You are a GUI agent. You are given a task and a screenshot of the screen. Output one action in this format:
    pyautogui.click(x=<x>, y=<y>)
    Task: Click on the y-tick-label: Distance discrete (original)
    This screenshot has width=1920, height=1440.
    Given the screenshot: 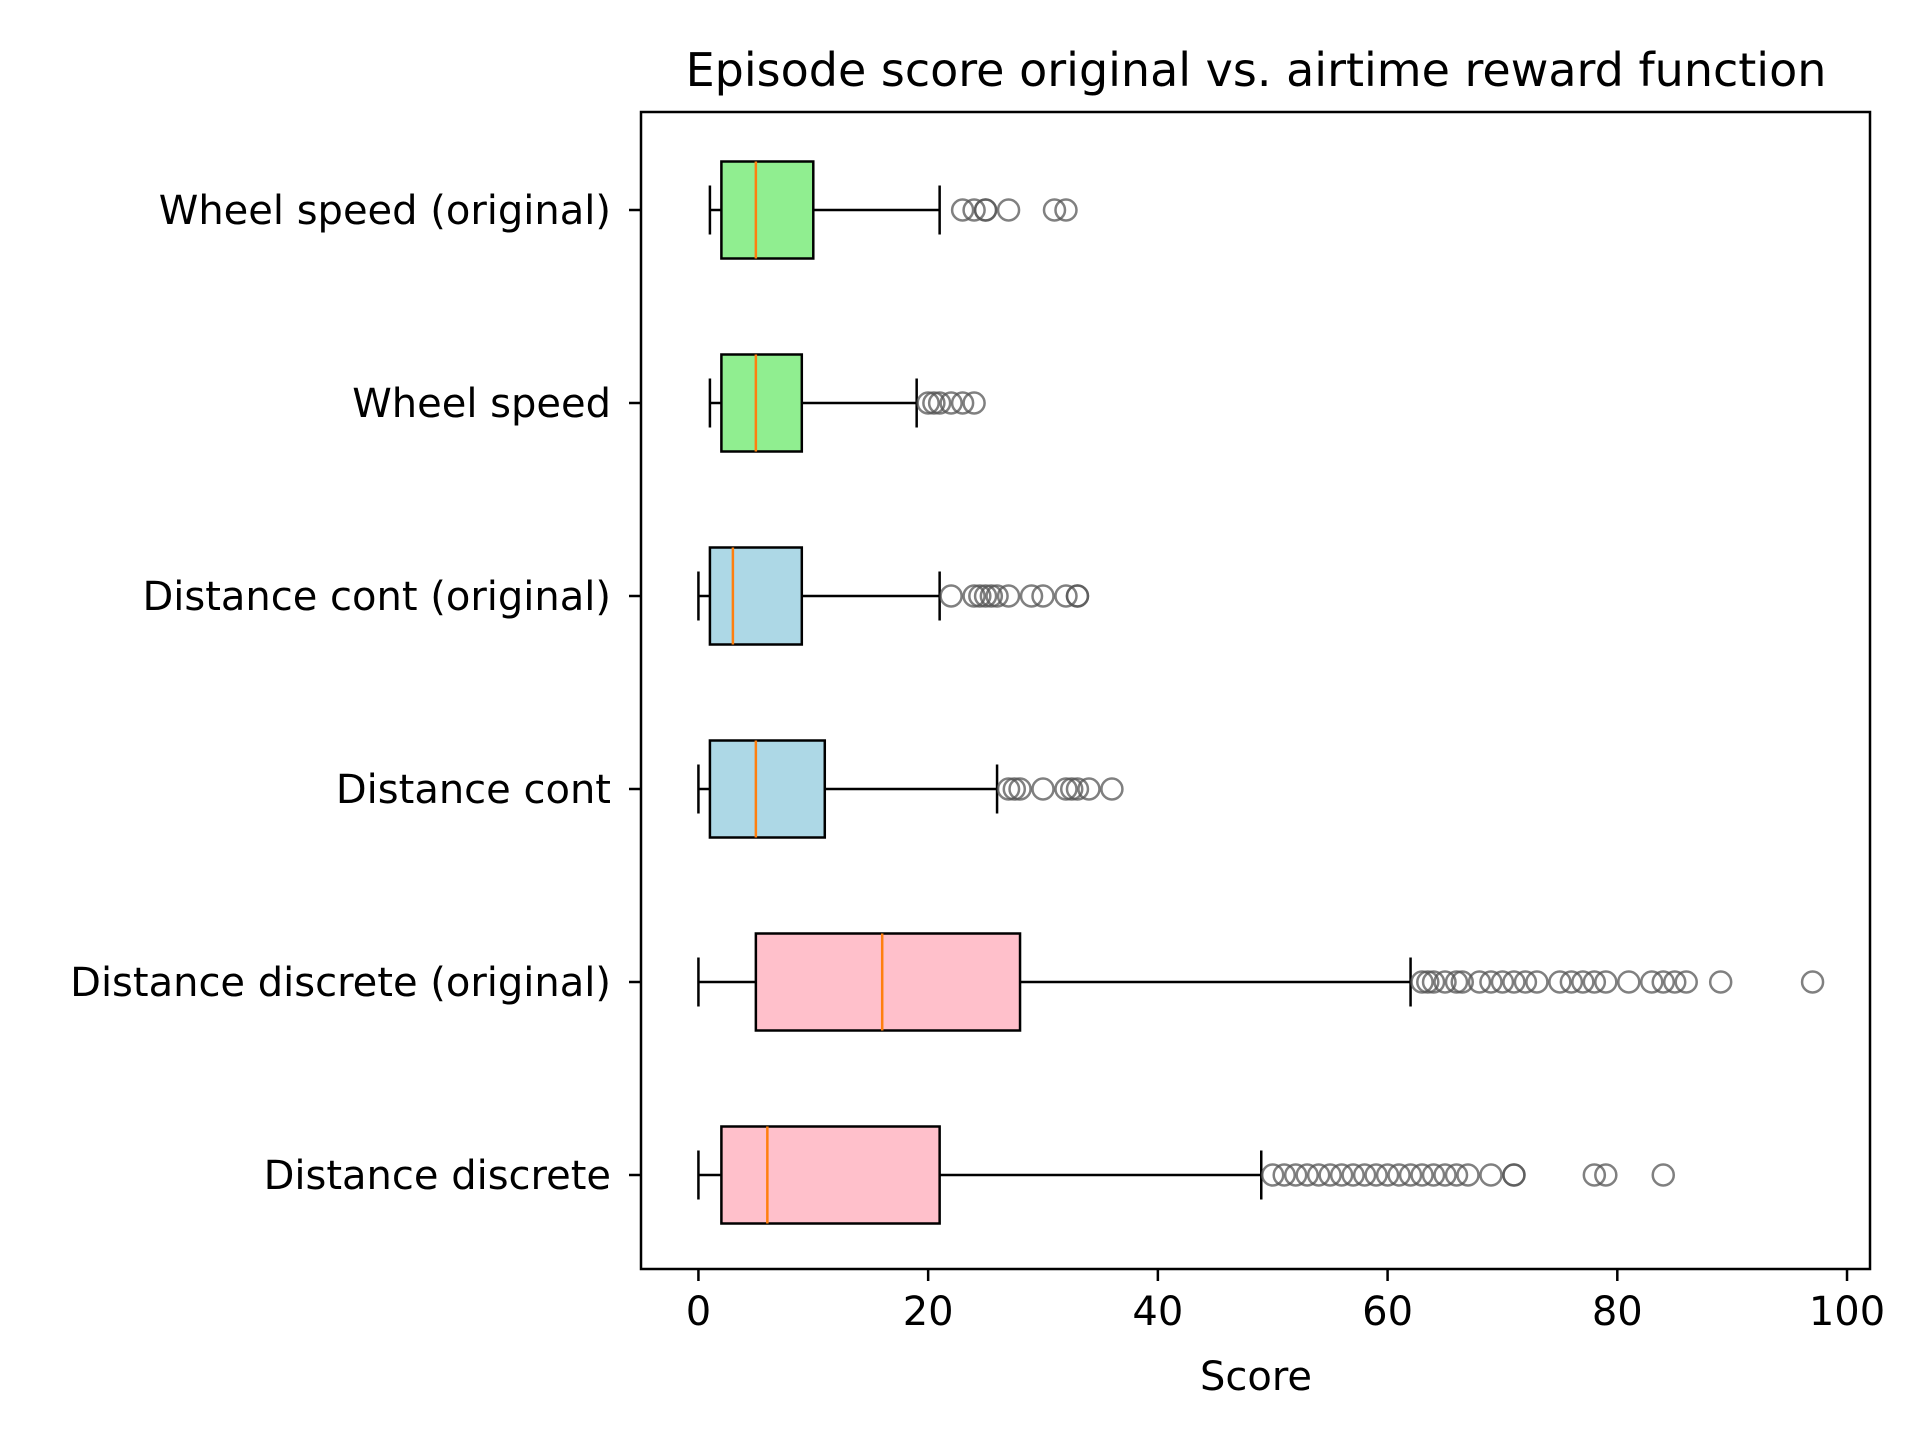 What is the action you would take?
    pyautogui.click(x=340, y=983)
    